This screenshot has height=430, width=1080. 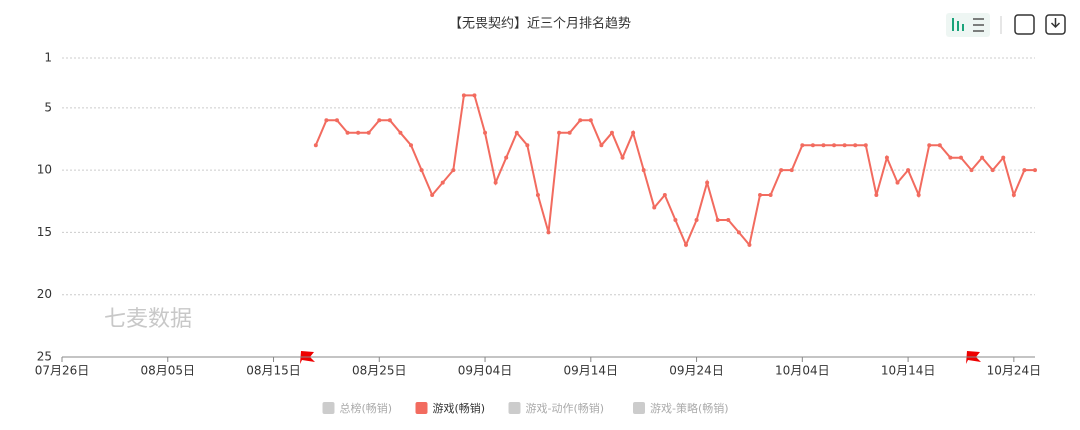 I want to click on x-tick-label: 08月15日, so click(x=273, y=371).